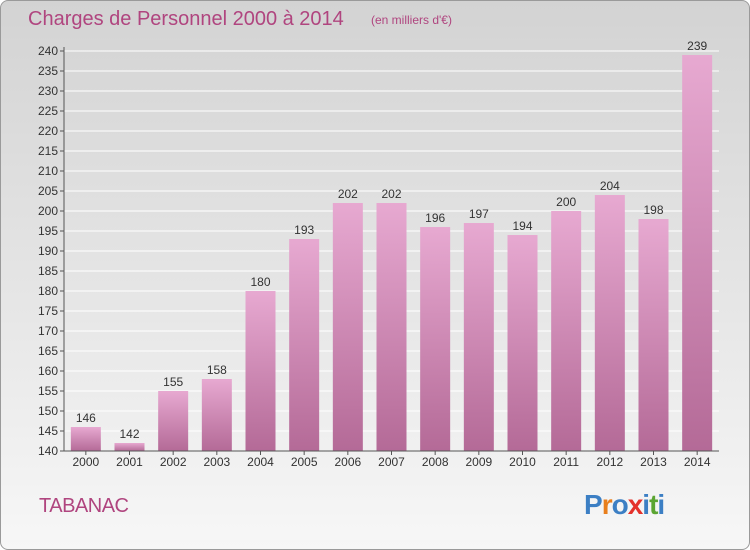  What do you see at coordinates (48, 251) in the screenshot?
I see `y-tick-label: 190` at bounding box center [48, 251].